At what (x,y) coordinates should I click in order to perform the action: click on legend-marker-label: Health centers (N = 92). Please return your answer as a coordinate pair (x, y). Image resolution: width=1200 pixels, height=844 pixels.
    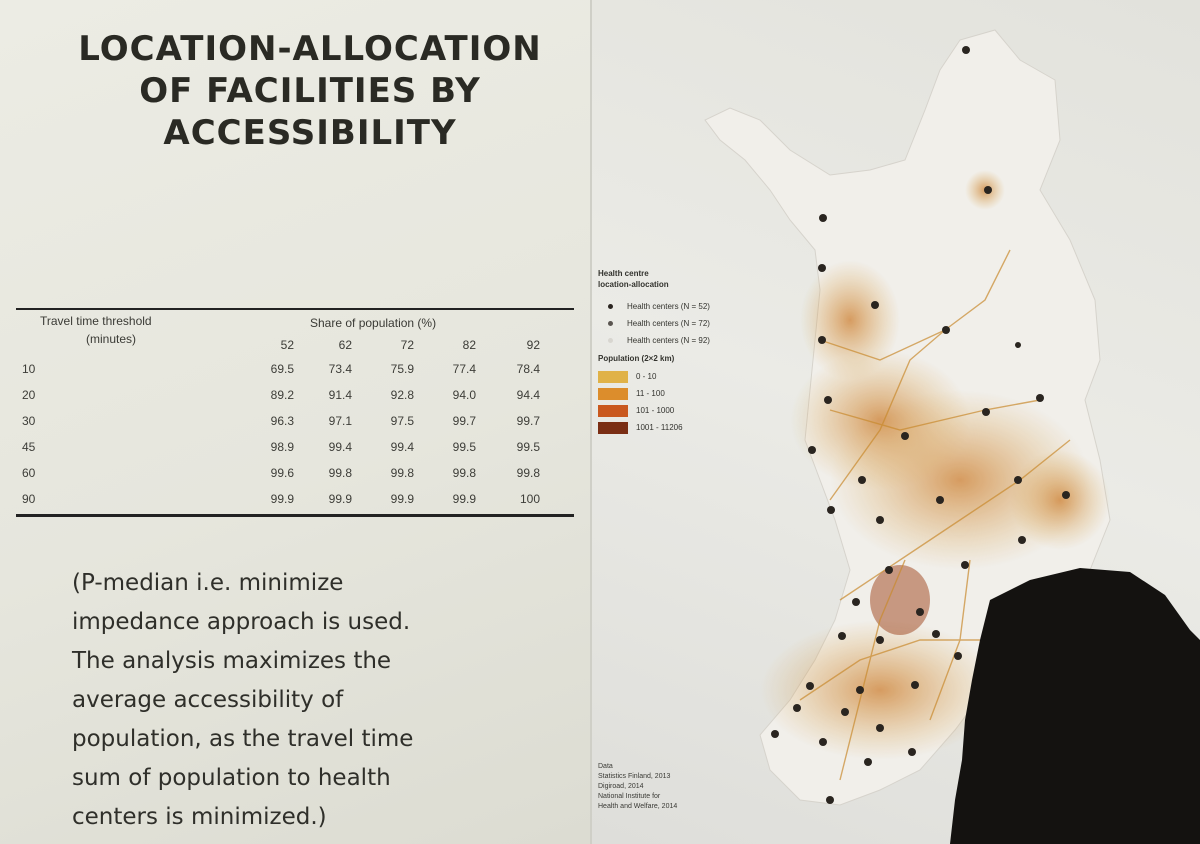
    Looking at the image, I should click on (668, 340).